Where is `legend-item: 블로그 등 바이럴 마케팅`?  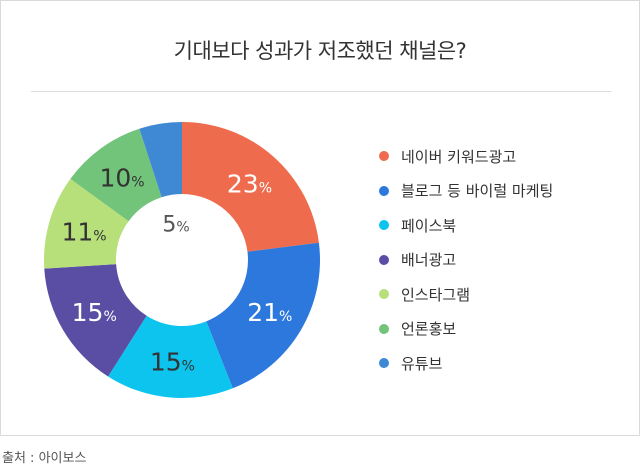 legend-item: 블로그 등 바이럴 마케팅 is located at coordinates (466, 191).